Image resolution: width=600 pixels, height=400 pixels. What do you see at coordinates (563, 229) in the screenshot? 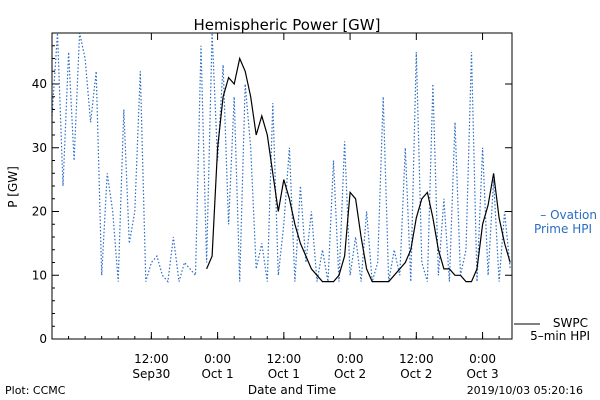
I see `legend-ovation-line2: Prime HPI` at bounding box center [563, 229].